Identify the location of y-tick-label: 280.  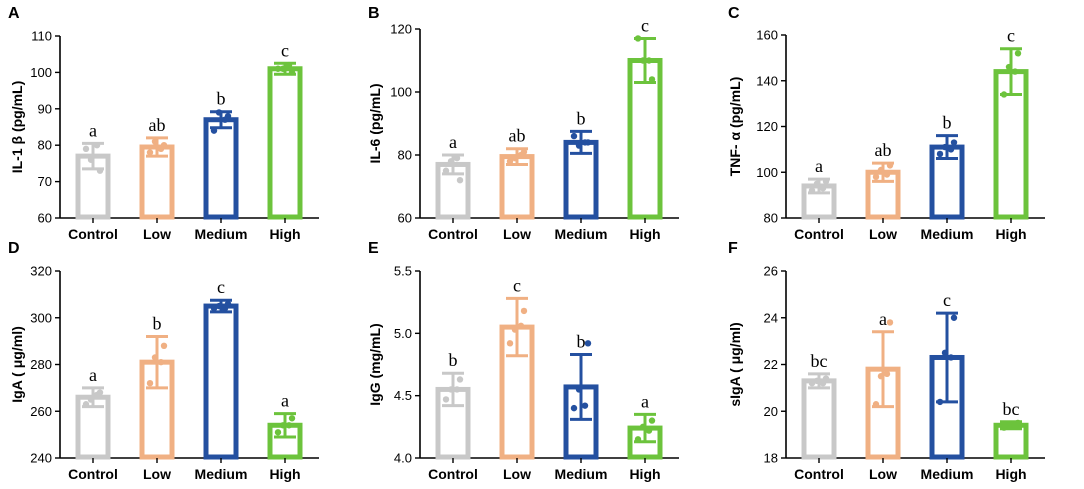
(41, 364).